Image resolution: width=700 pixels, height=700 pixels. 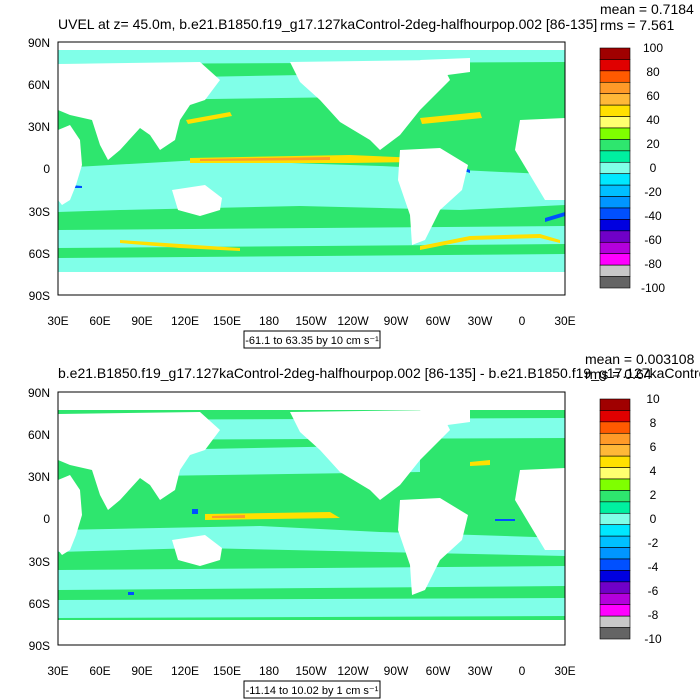 I want to click on colorbar-label: -60, so click(x=653, y=240).